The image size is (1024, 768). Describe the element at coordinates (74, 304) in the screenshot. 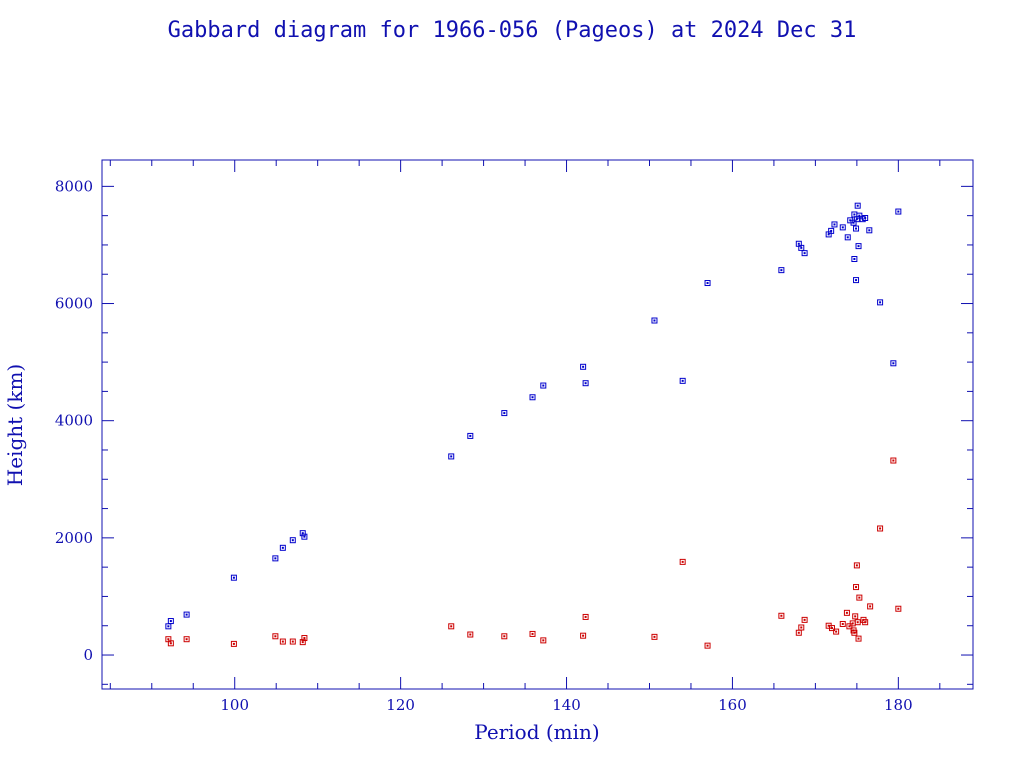

I see `y-tick-label: 6000` at that location.